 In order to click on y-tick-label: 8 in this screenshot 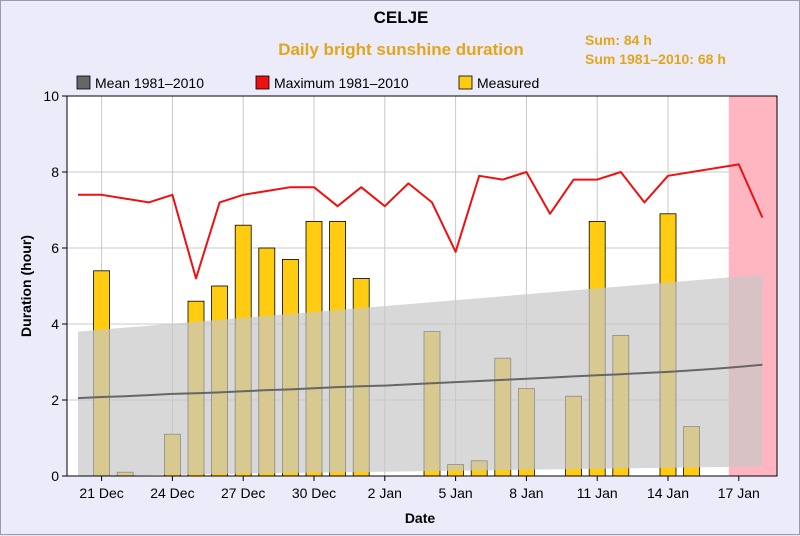, I will do `click(55, 172)`.